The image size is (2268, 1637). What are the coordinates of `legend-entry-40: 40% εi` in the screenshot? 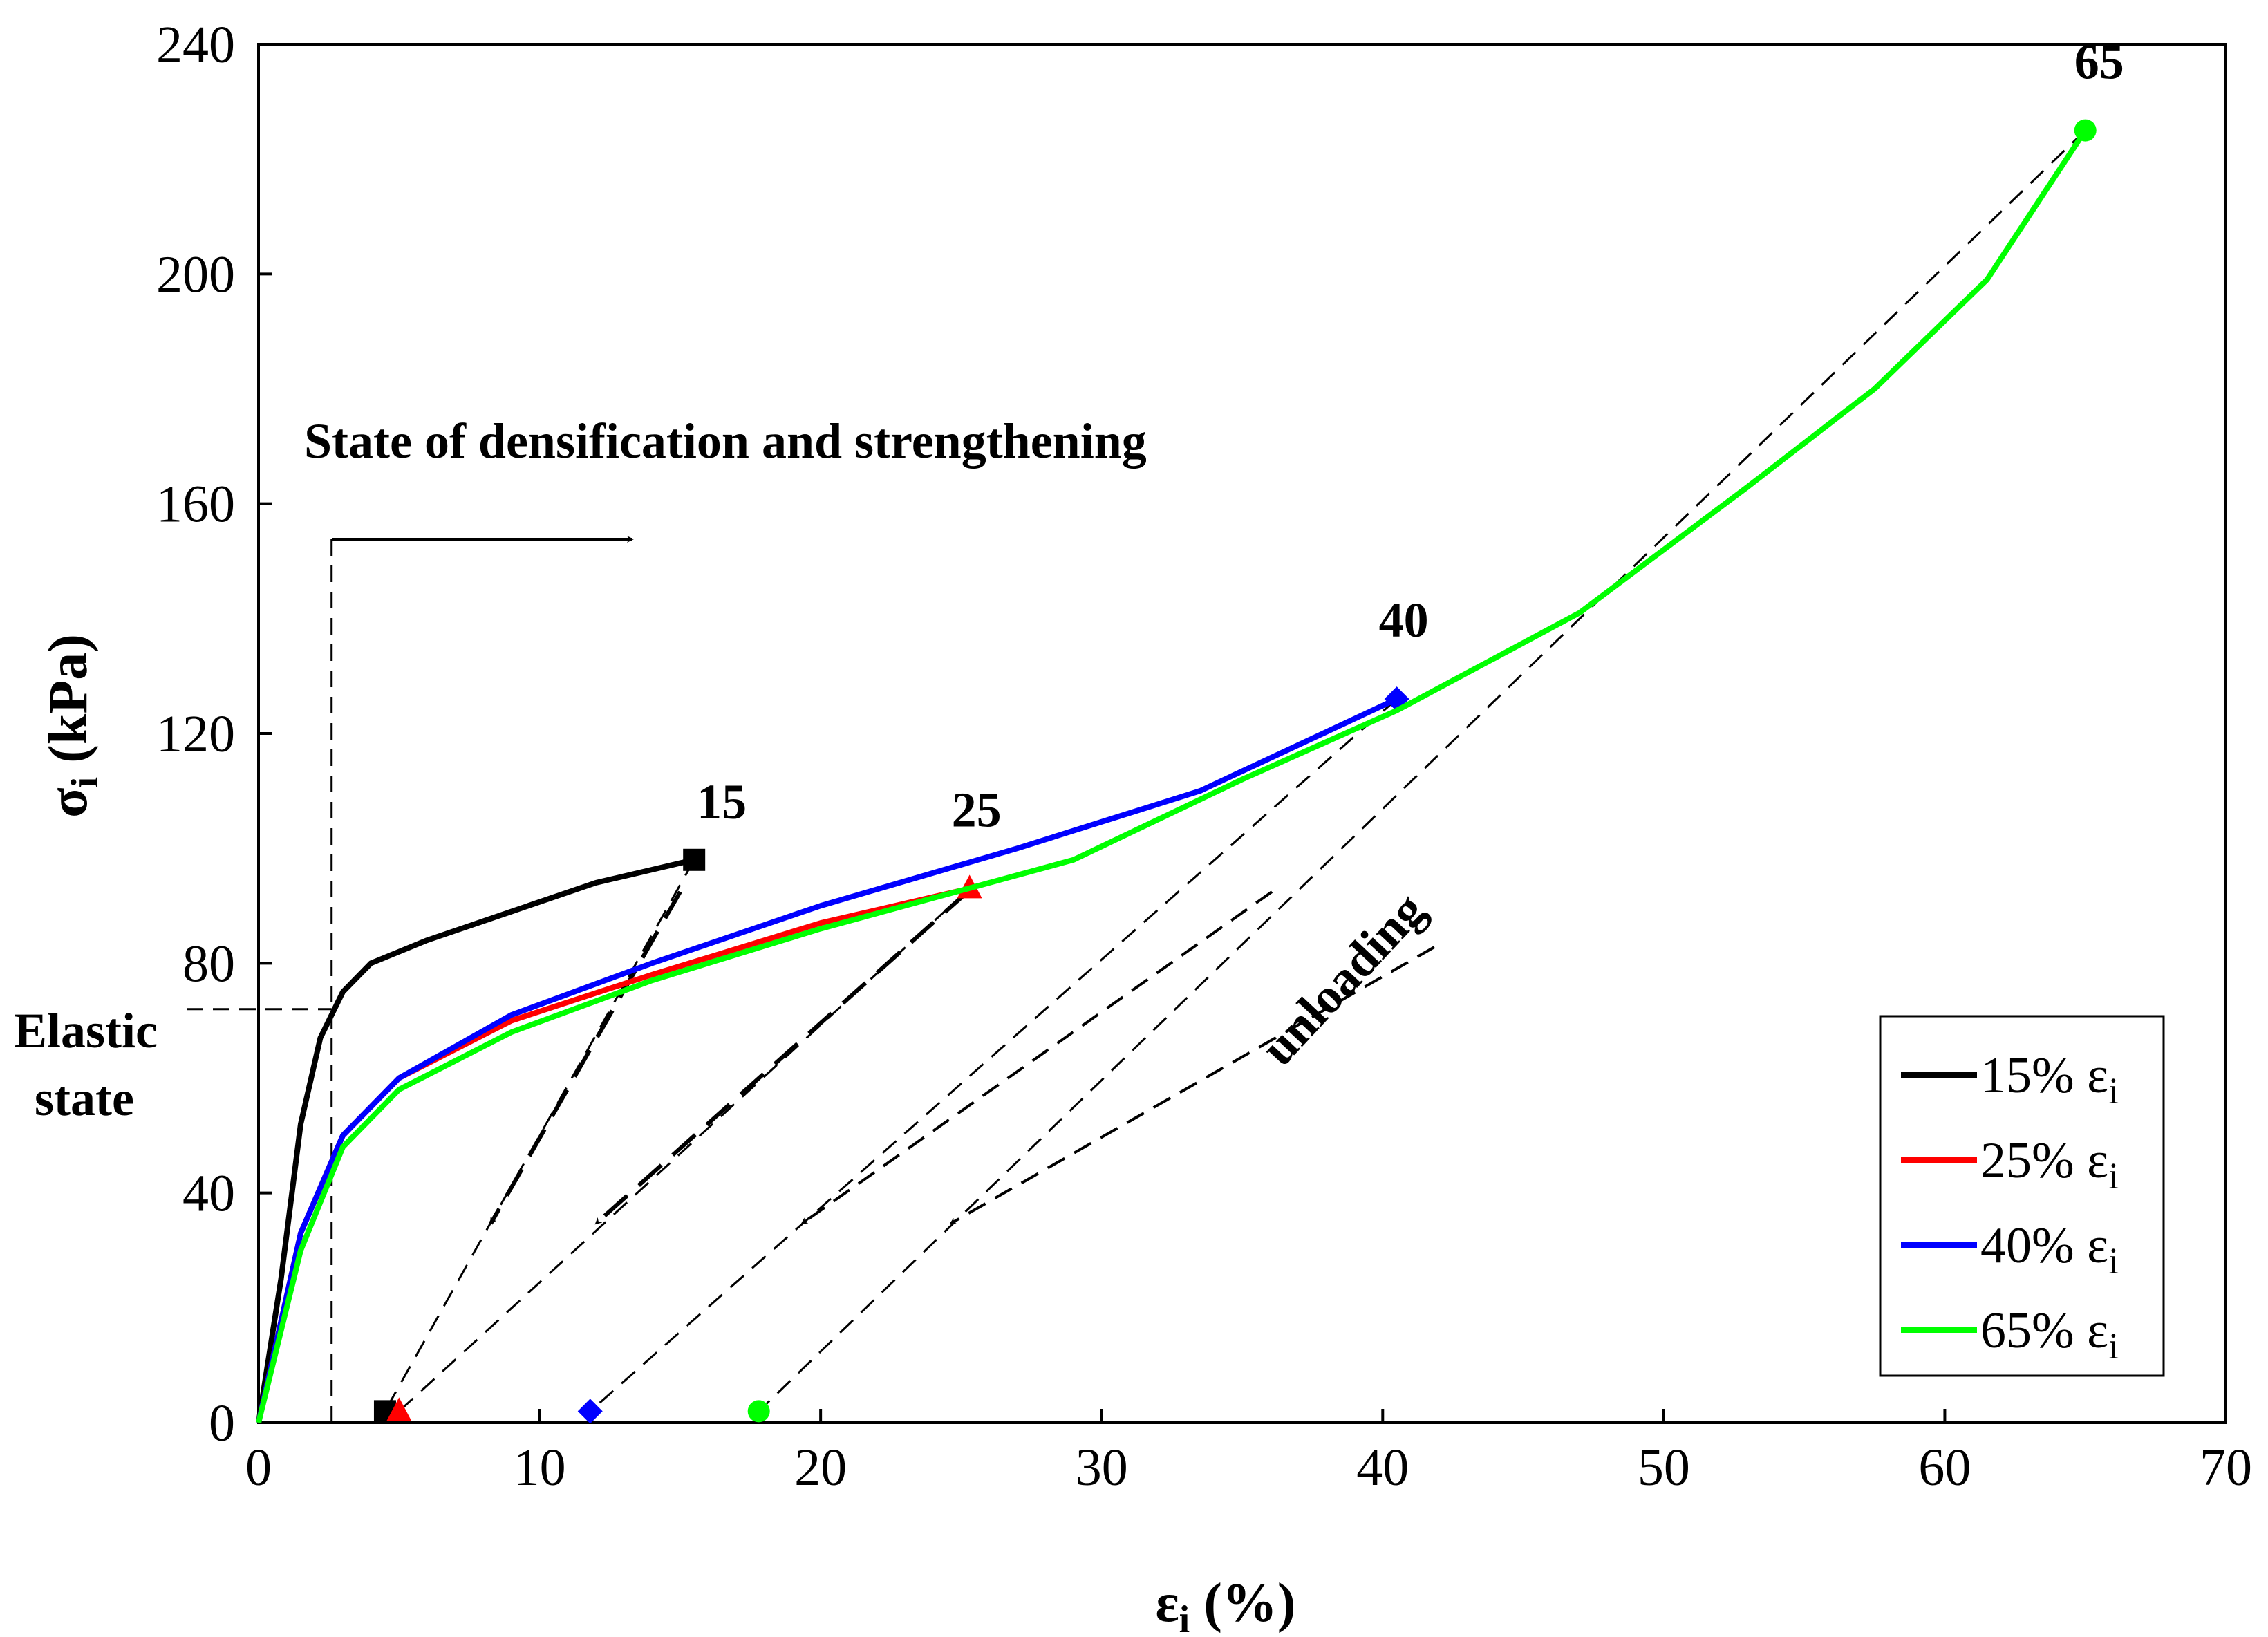 It's located at (2010, 1249).